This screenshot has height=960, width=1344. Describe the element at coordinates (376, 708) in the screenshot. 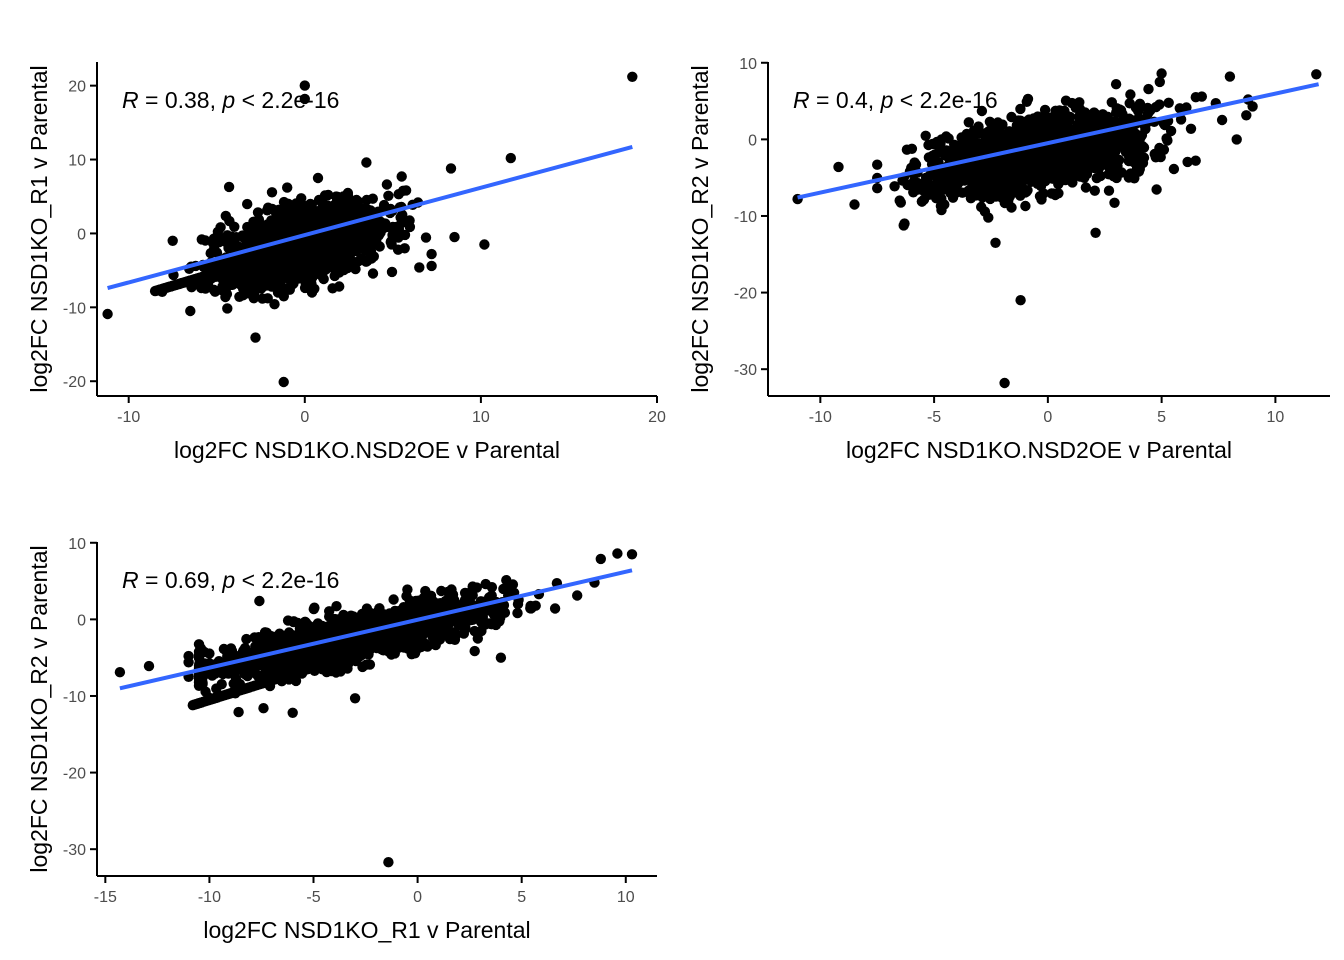

I see `points-layer` at that location.